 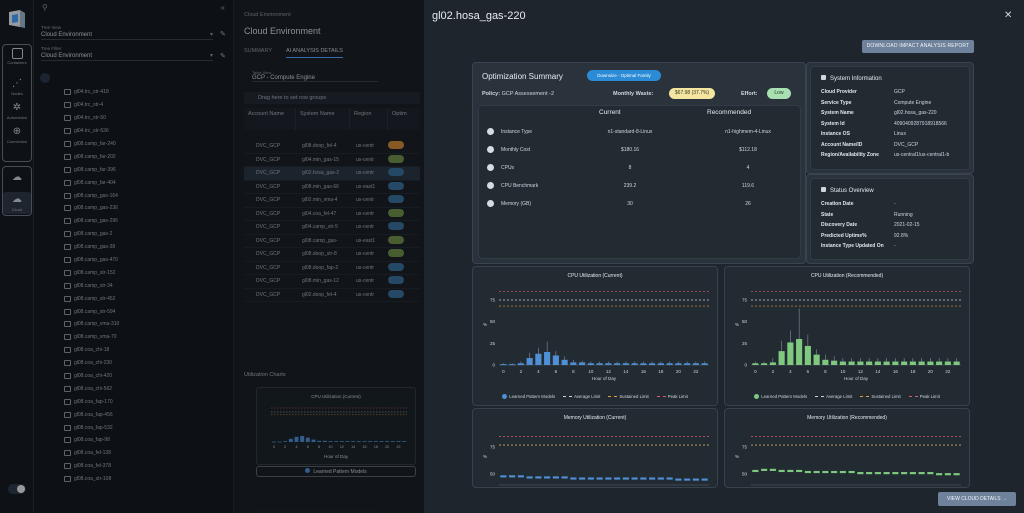 What do you see at coordinates (977, 499) in the screenshot?
I see `view-cloud-details-button: VIEW CLOUD DETAILS →` at bounding box center [977, 499].